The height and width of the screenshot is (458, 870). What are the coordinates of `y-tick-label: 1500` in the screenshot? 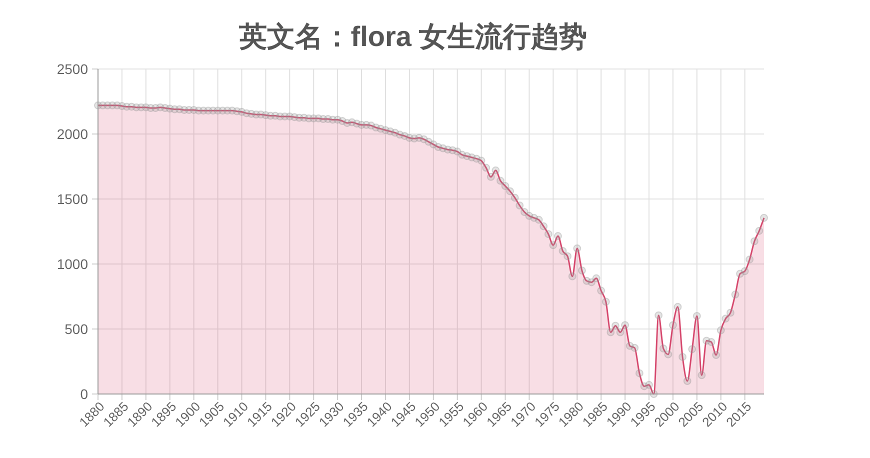 It's located at (72, 198).